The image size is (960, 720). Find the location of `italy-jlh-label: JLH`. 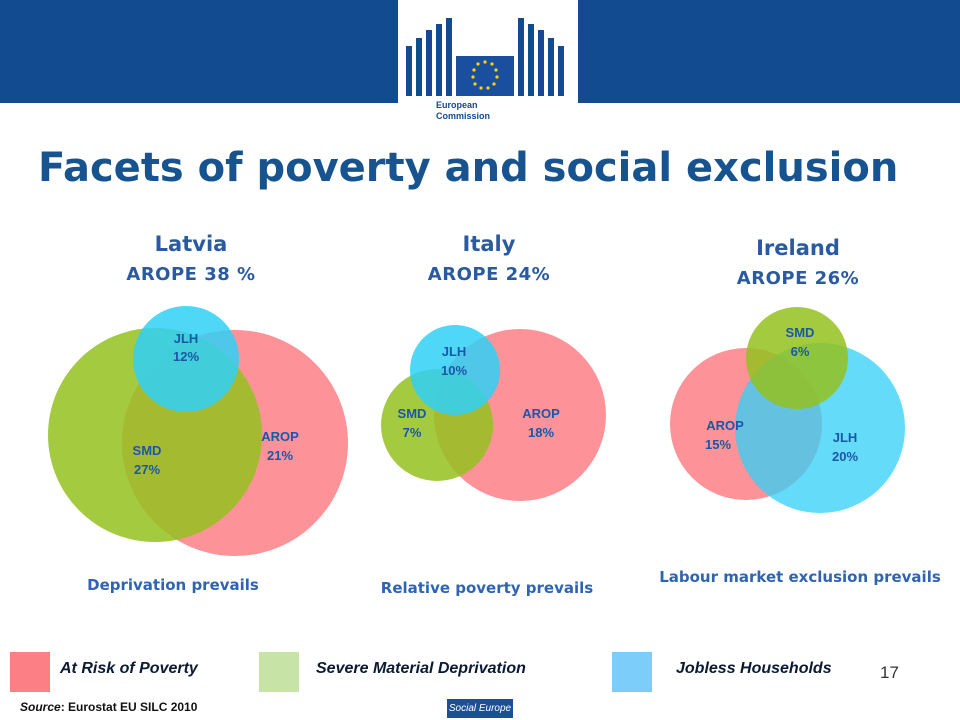

italy-jlh-label: JLH is located at coordinates (454, 351).